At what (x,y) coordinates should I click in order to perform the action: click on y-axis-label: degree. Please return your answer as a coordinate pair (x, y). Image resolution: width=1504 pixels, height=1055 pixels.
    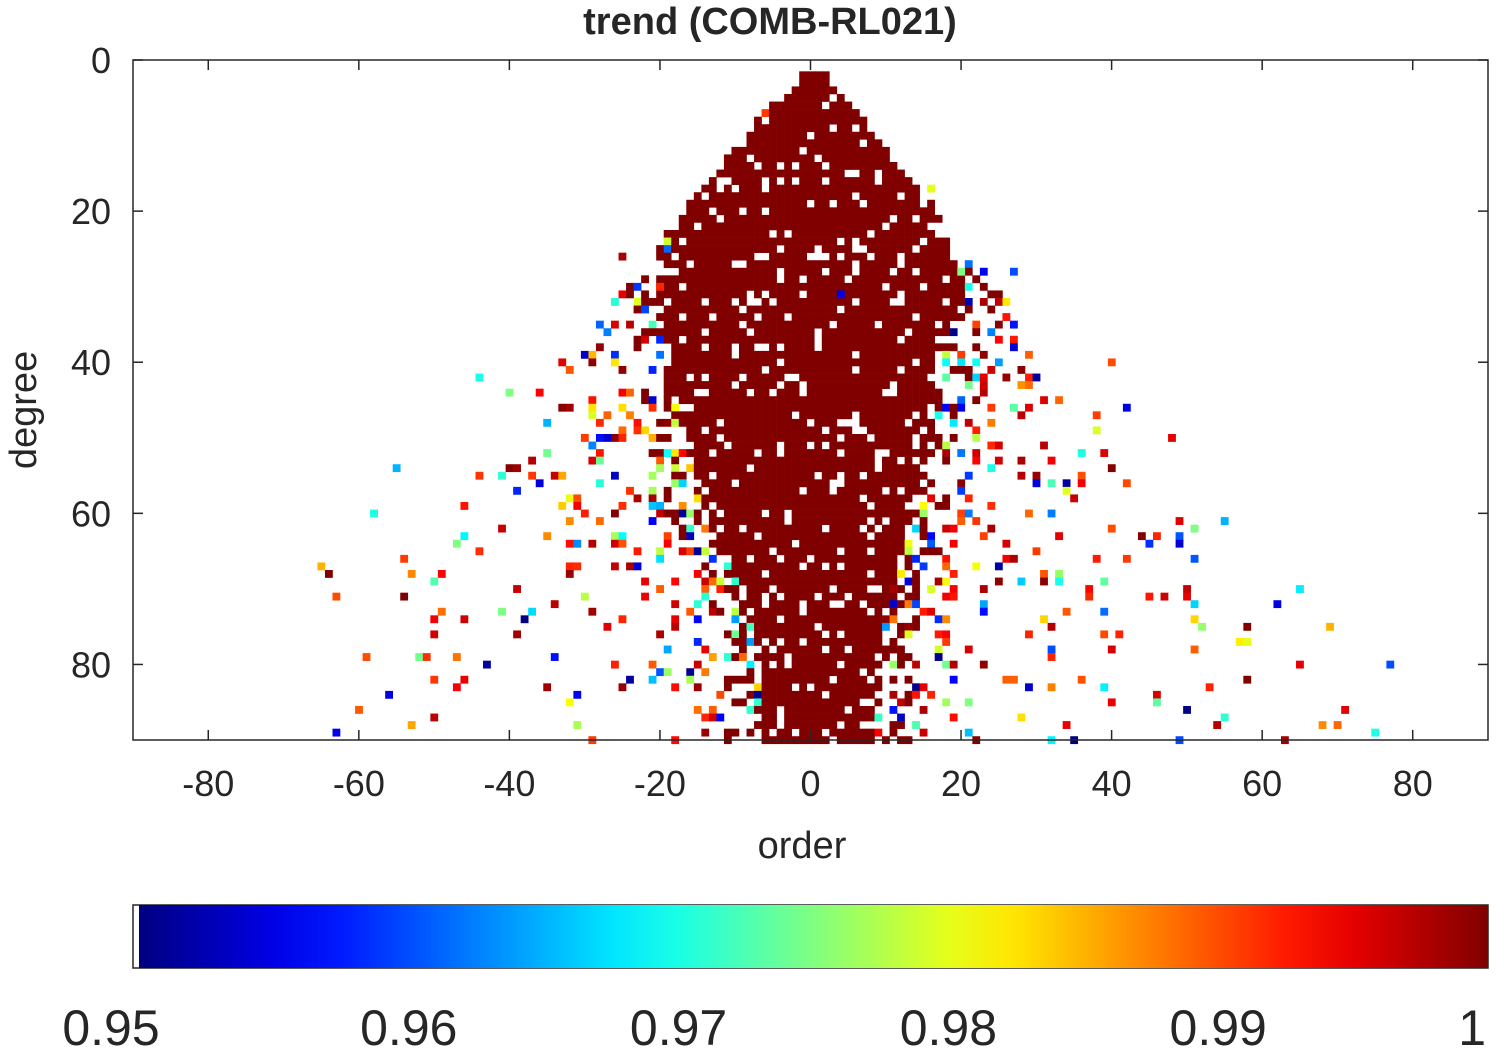
    Looking at the image, I should click on (24, 410).